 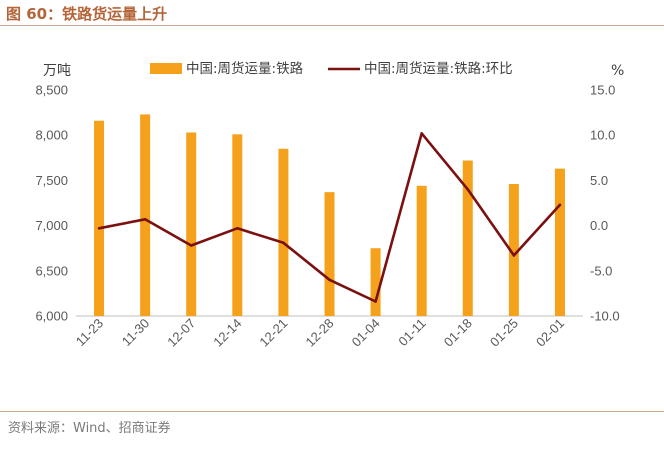 I want to click on legend-label-bar: 中国:周货运量:铁路, so click(x=245, y=68).